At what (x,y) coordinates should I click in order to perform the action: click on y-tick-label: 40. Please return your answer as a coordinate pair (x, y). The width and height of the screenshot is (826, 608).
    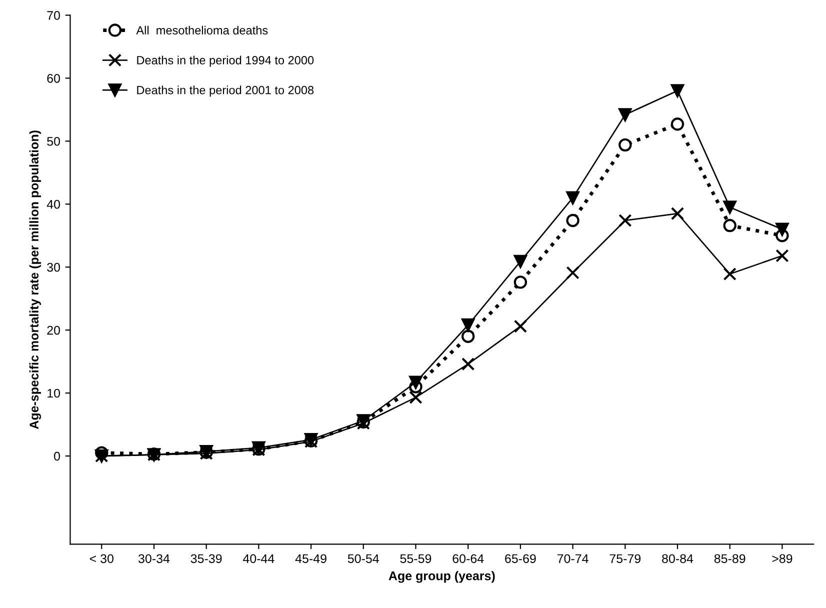
    Looking at the image, I should click on (53, 204).